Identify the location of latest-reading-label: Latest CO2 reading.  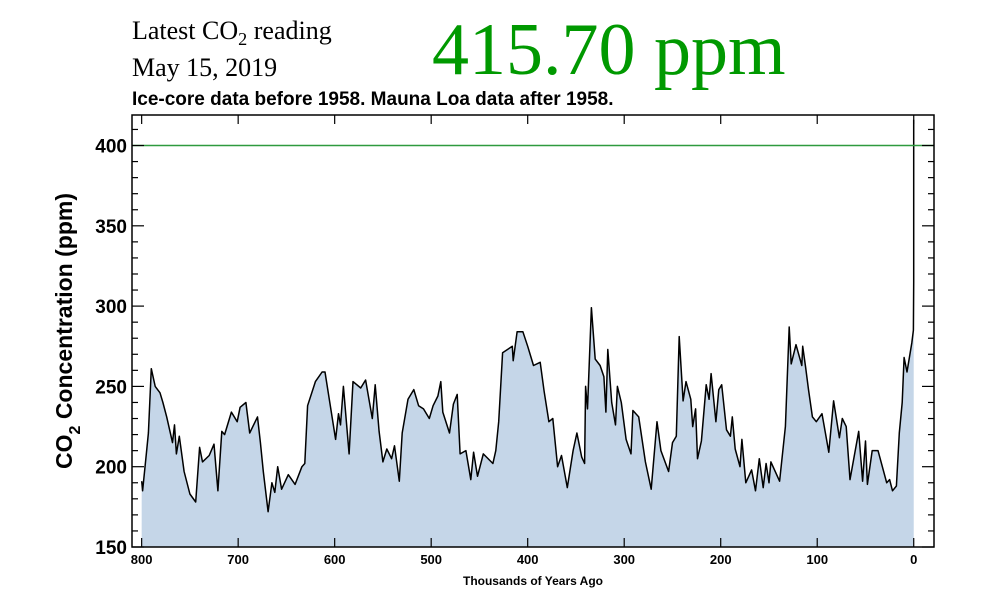
(232, 33).